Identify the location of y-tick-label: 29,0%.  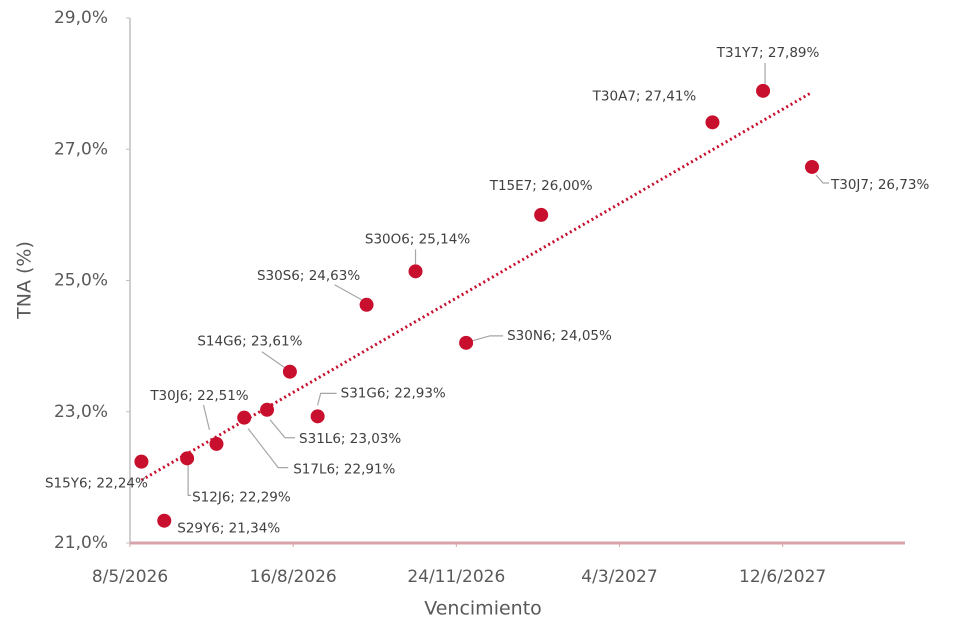
(81, 18).